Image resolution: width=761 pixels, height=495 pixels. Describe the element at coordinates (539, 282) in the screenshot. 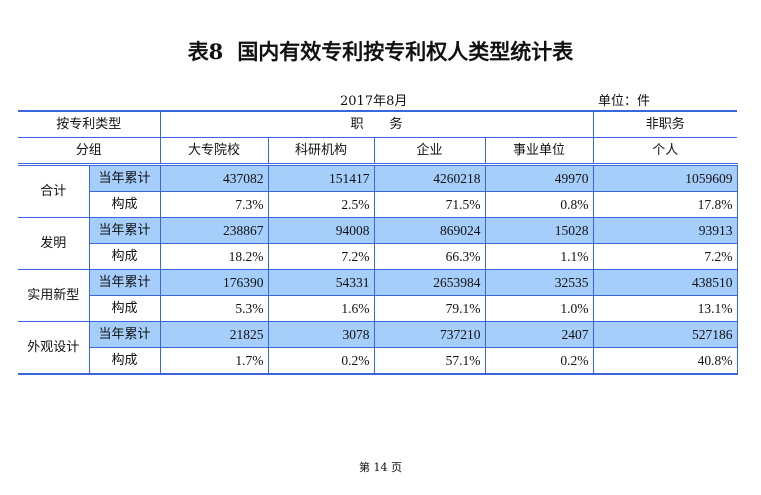

I see `cell: 32535` at that location.